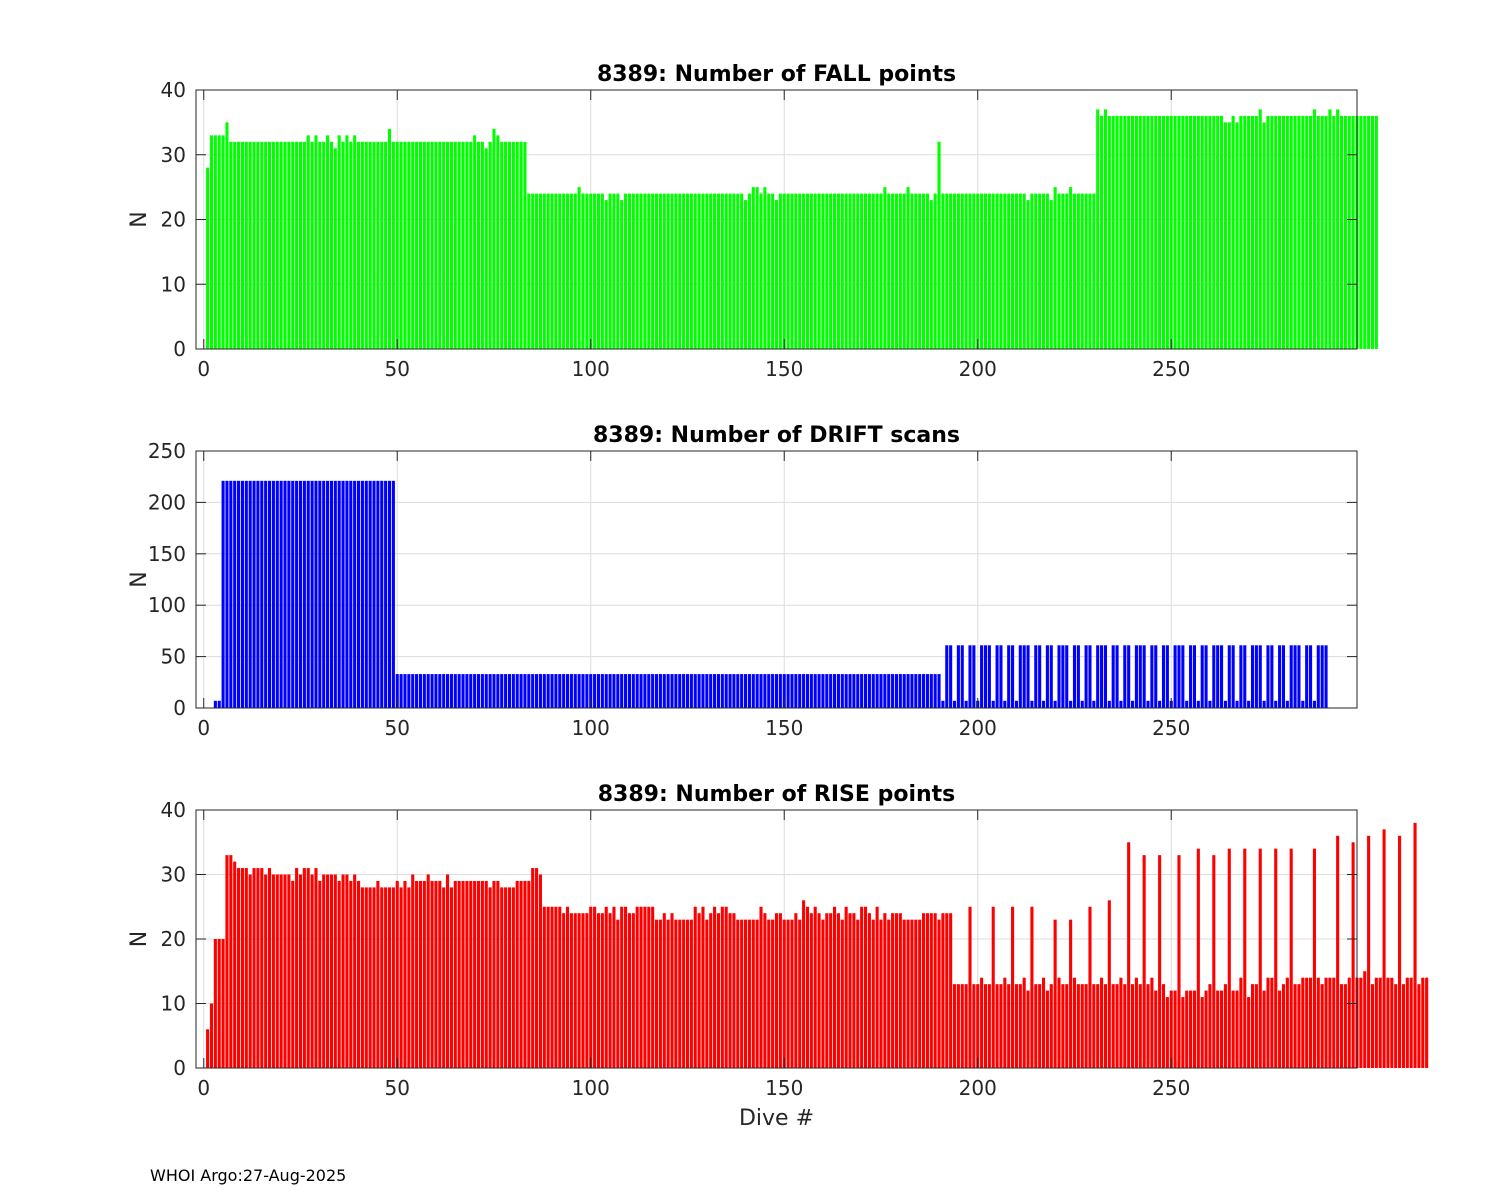 This screenshot has height=1200, width=1500. Describe the element at coordinates (248, 1175) in the screenshot. I see `footer-credit: WHOI Argo:27-Aug-2025` at that location.